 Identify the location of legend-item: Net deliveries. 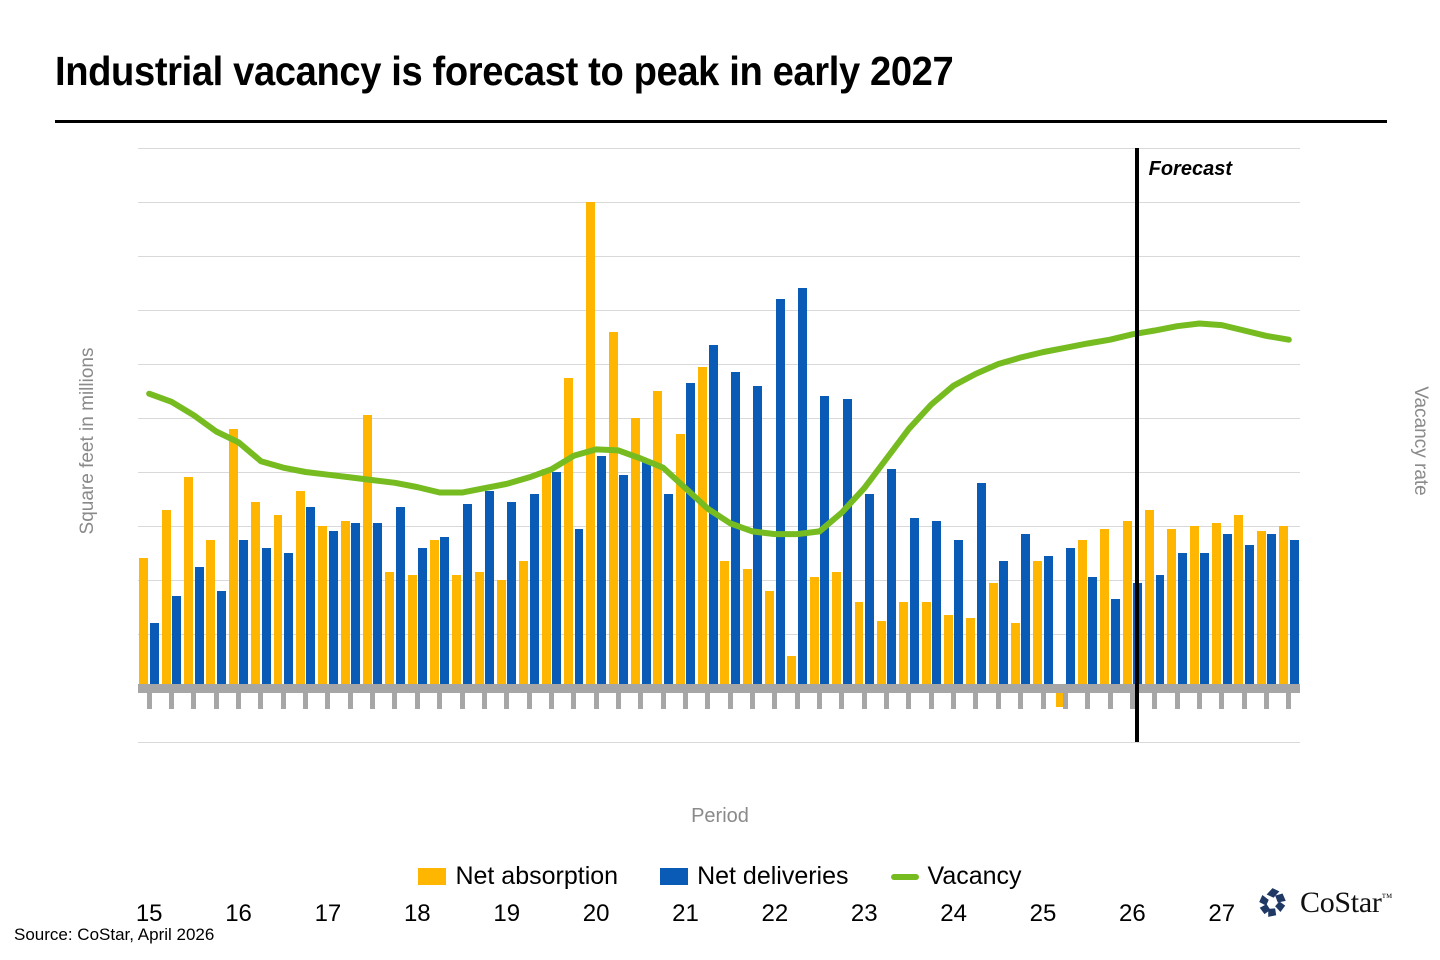
(754, 876).